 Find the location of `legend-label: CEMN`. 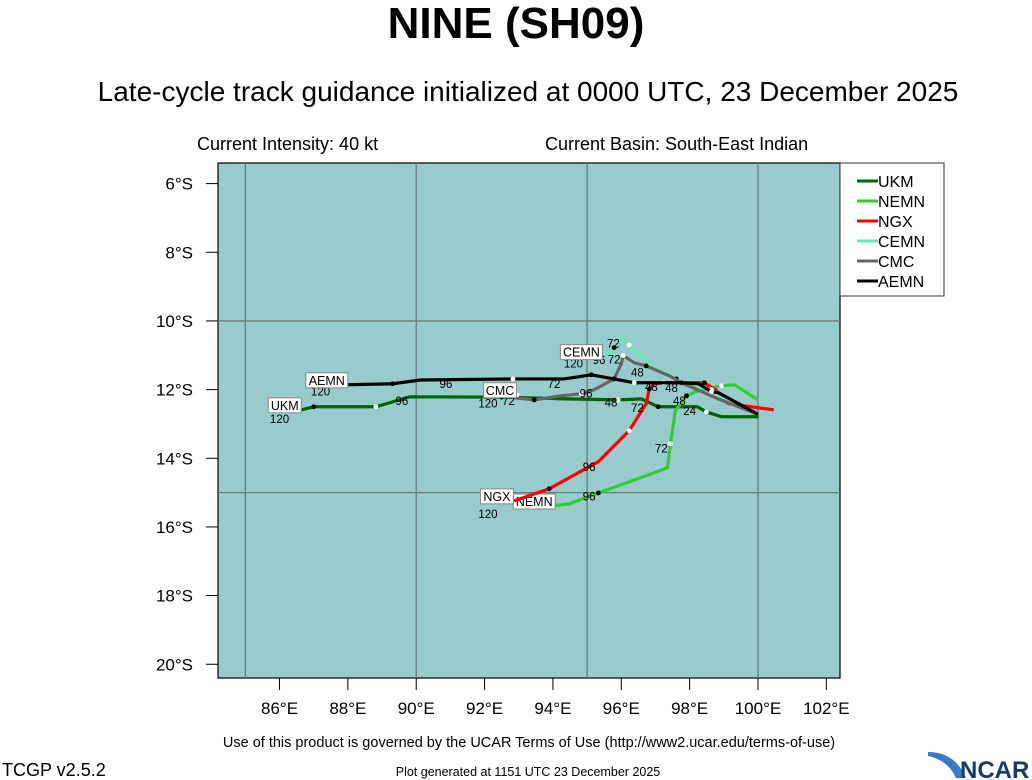

legend-label: CEMN is located at coordinates (901, 242).